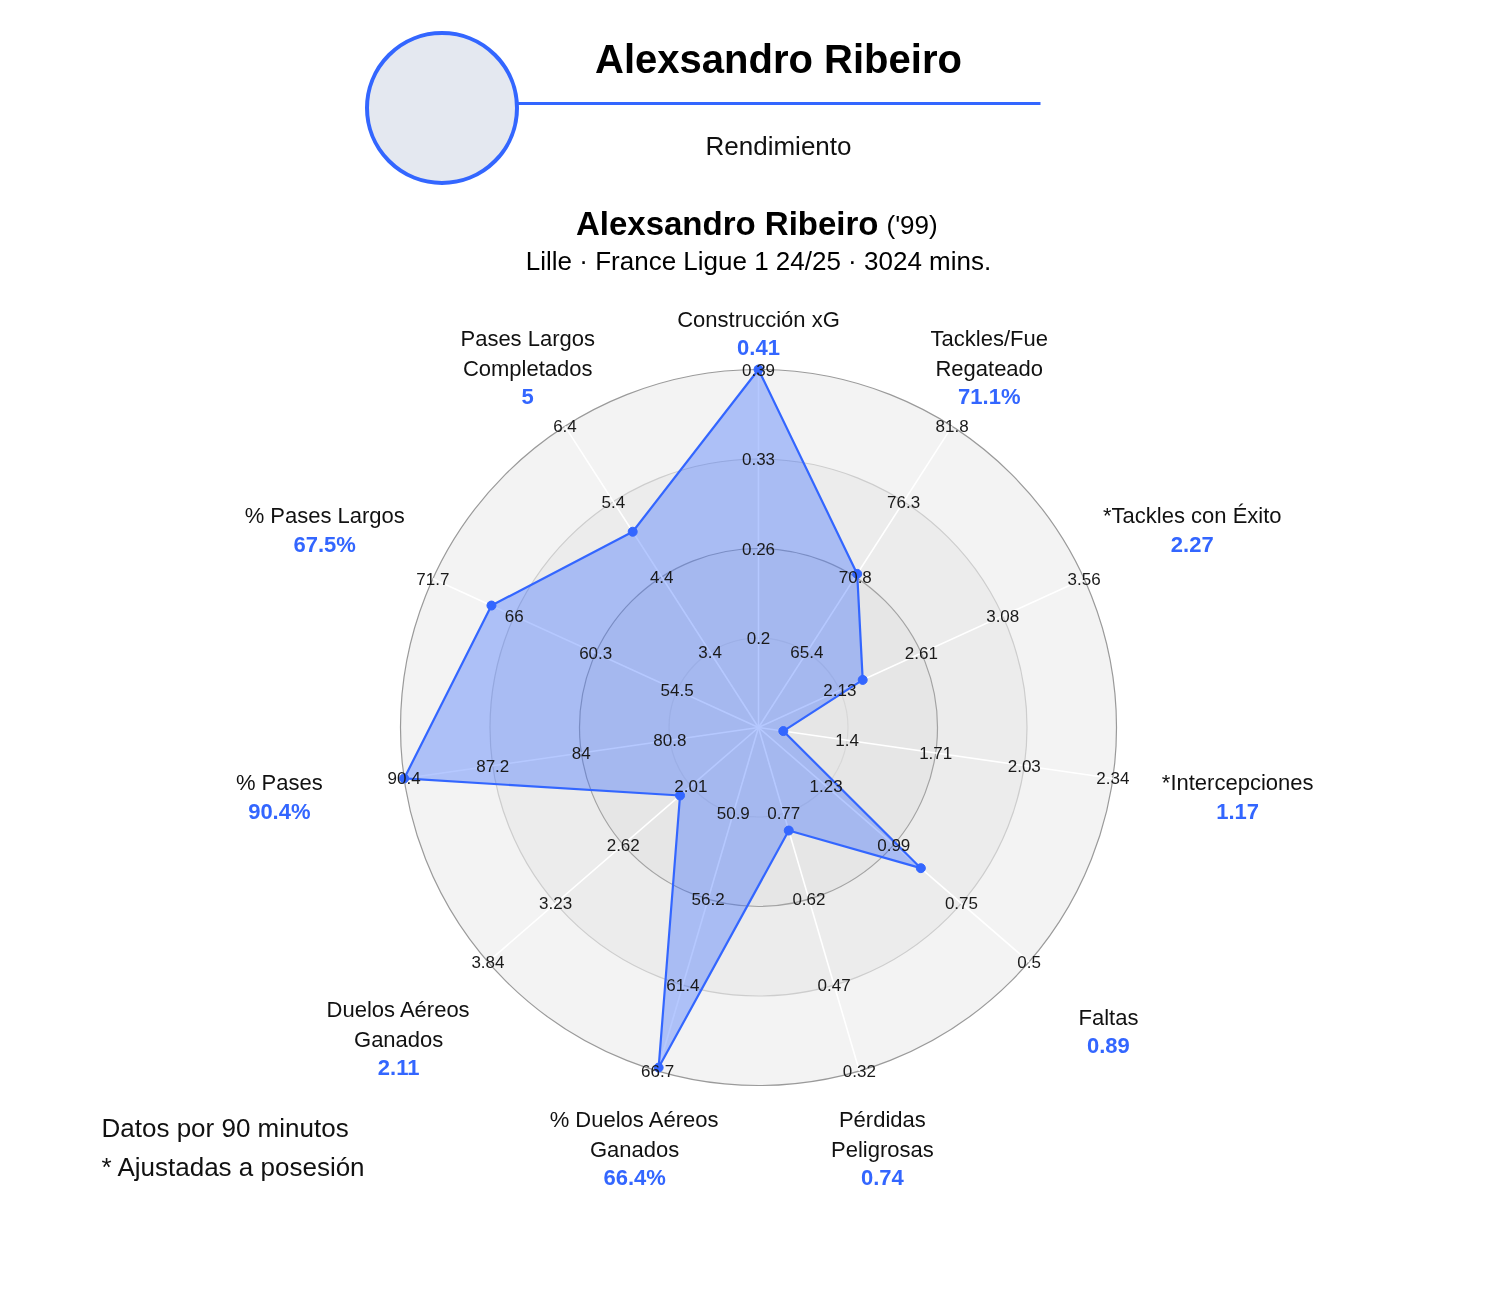  I want to click on text: 3.84, so click(488, 962).